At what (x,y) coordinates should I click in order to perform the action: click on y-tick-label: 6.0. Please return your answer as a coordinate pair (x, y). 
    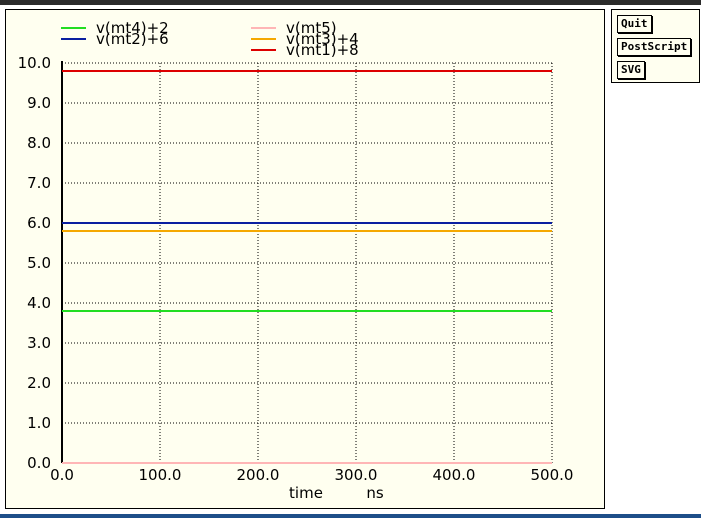
    Looking at the image, I should click on (39, 223).